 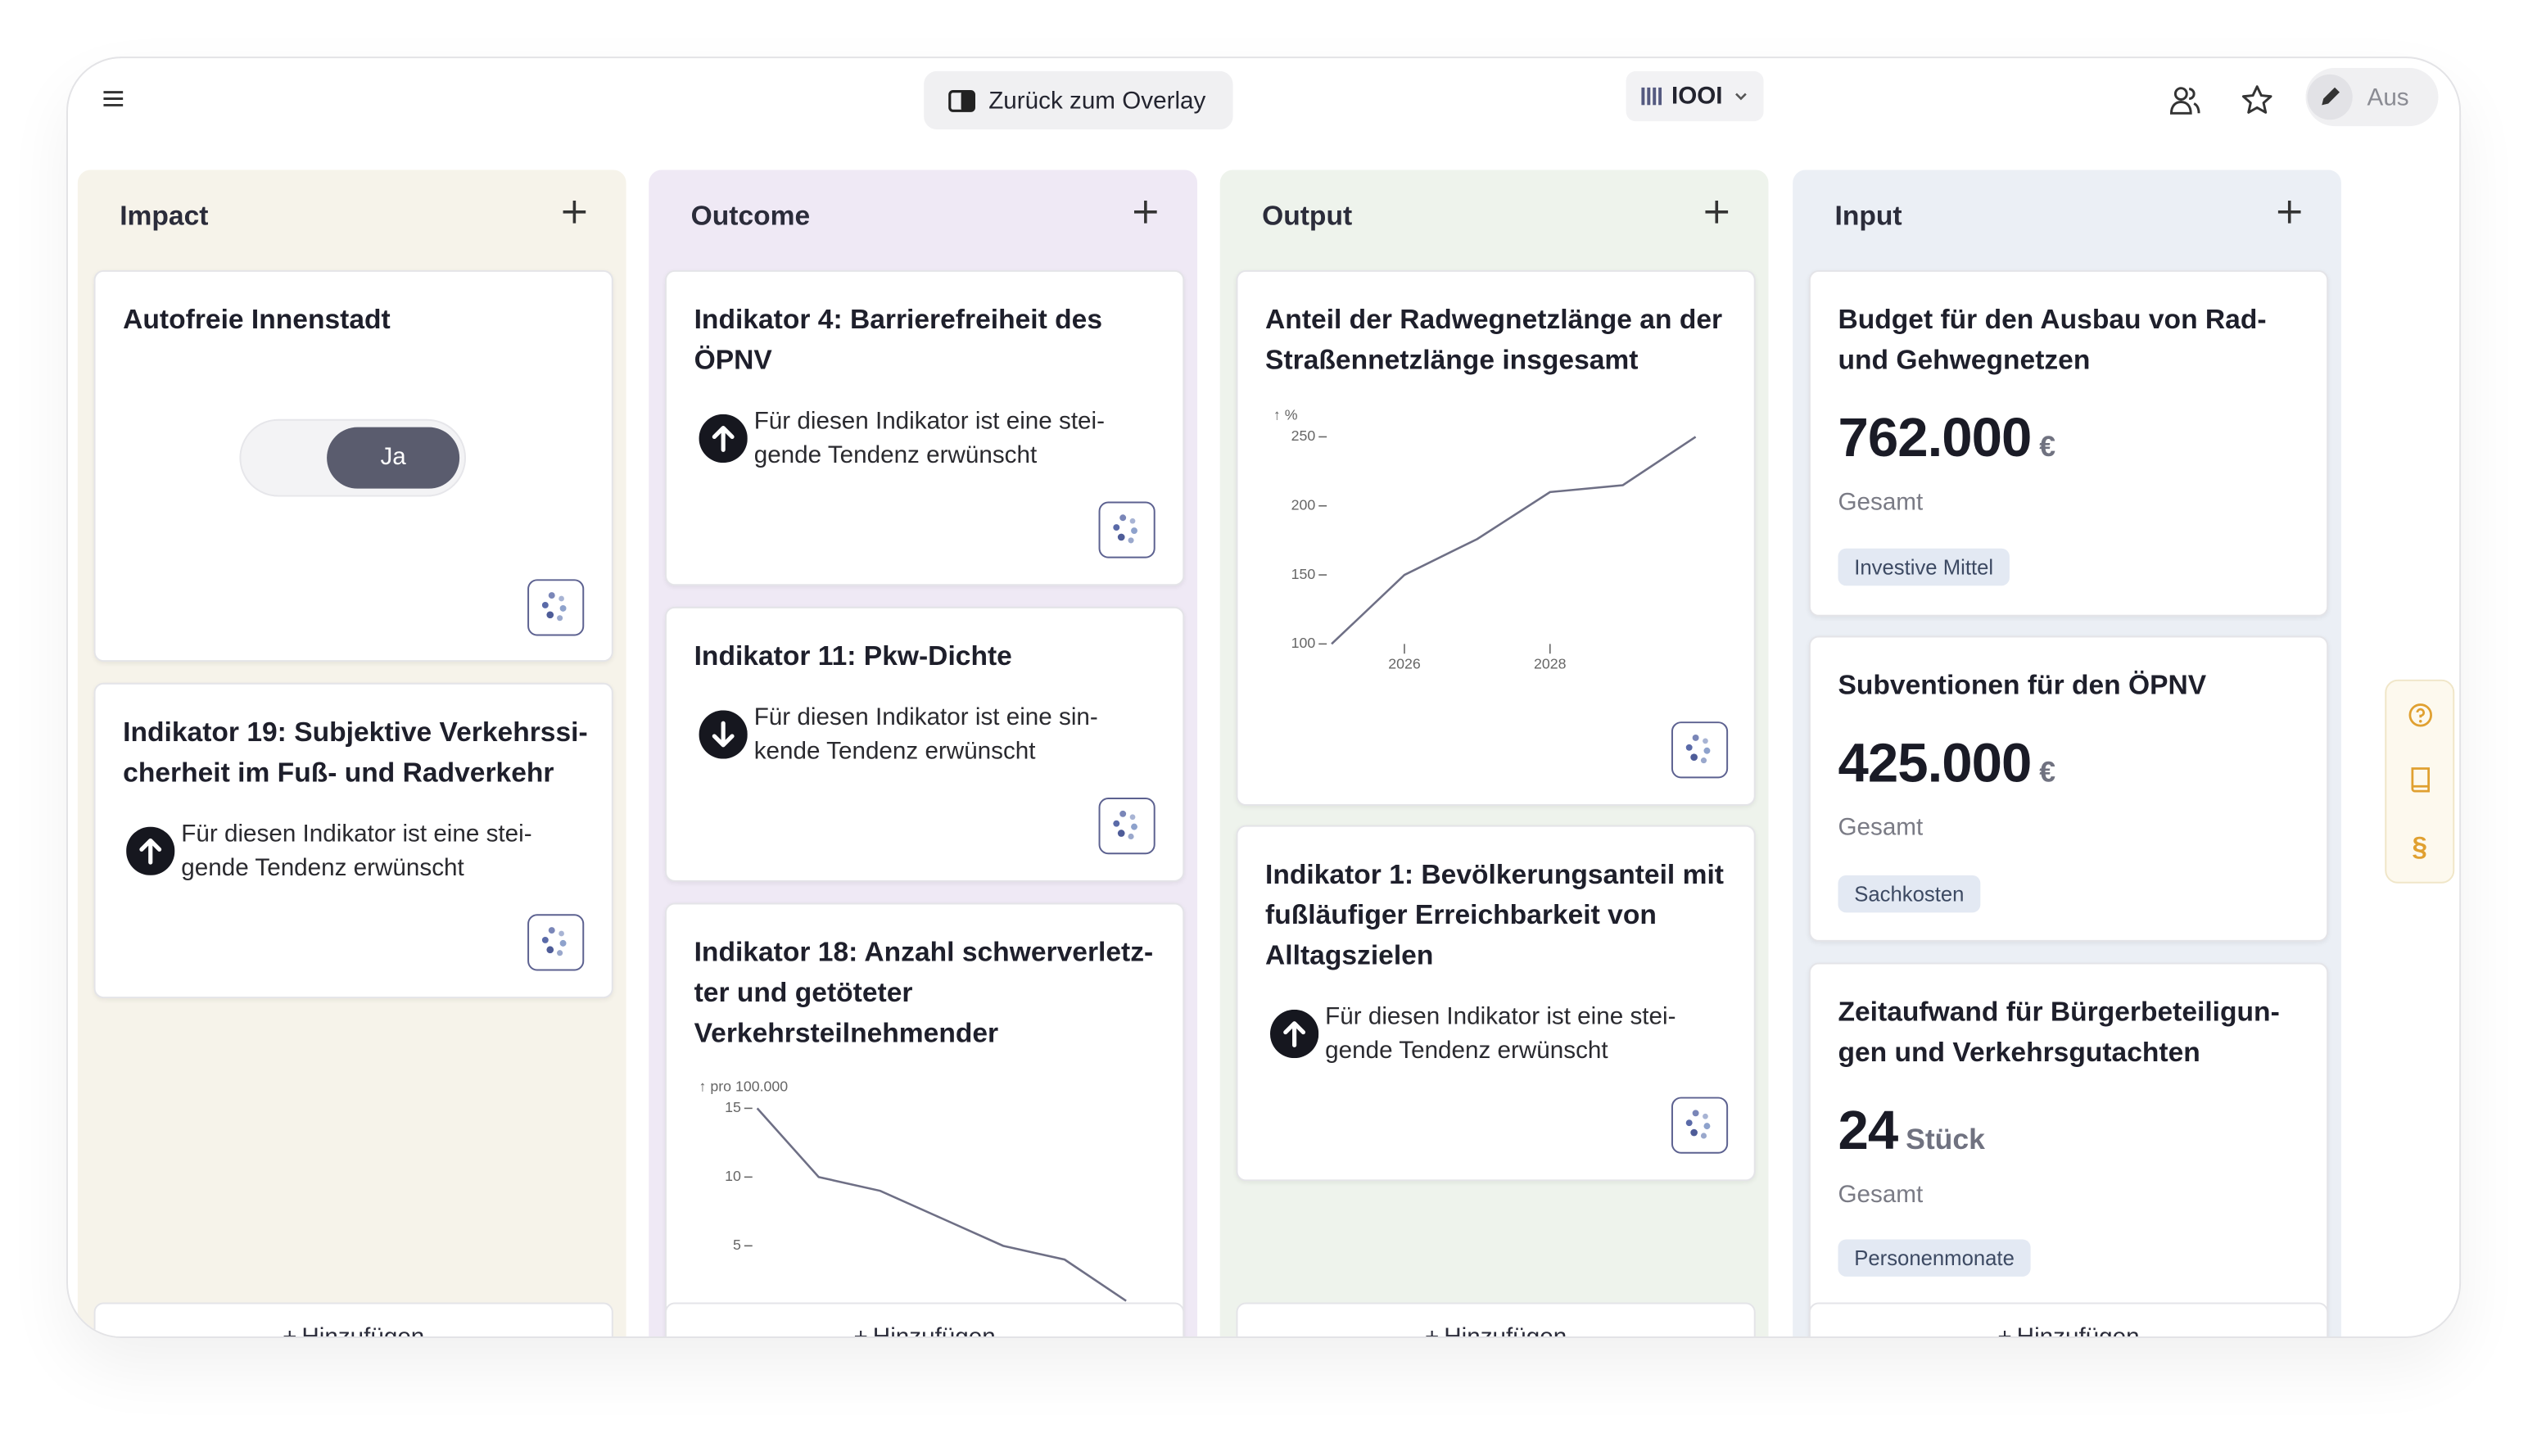 I want to click on book-icon, so click(x=2420, y=781).